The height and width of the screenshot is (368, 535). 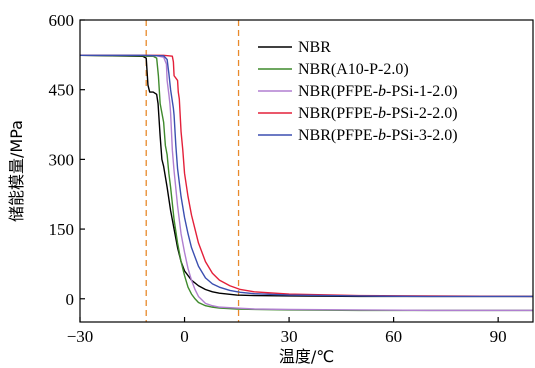 What do you see at coordinates (184, 336) in the screenshot?
I see `x-tick-label: 0` at bounding box center [184, 336].